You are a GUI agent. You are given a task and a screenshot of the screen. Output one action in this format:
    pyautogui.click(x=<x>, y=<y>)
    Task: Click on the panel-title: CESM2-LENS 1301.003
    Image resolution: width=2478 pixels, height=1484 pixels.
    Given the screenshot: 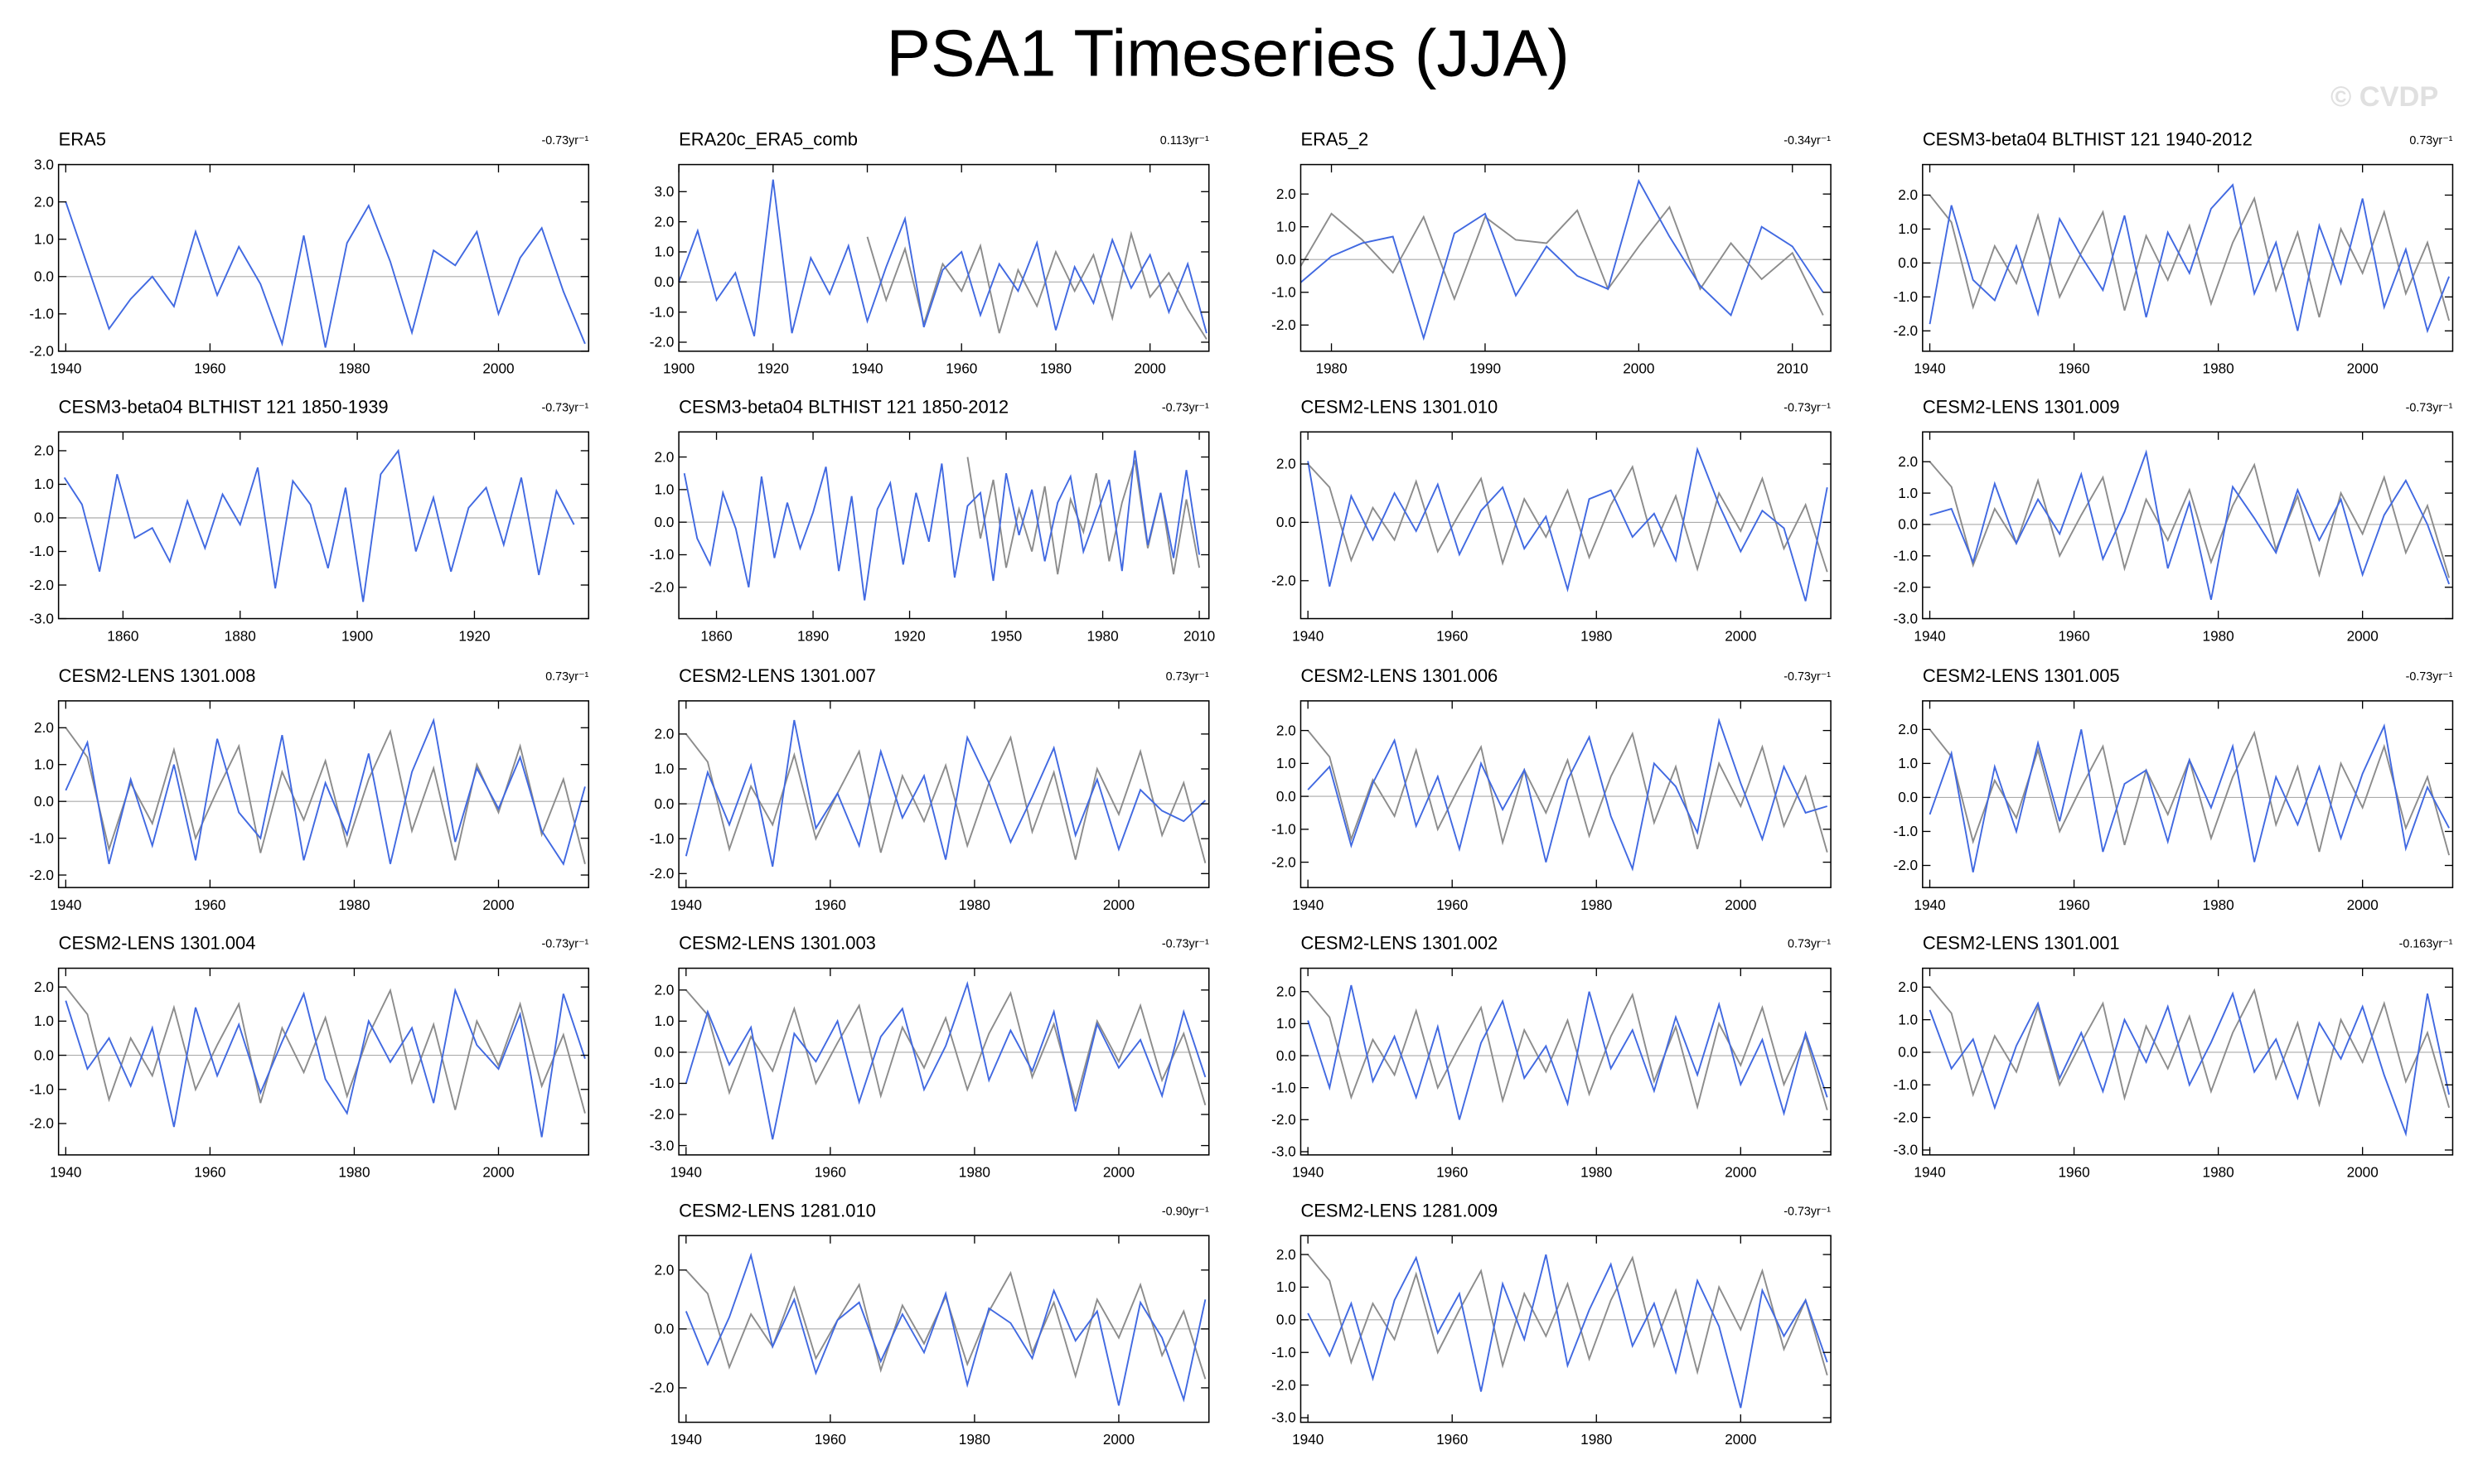 What is the action you would take?
    pyautogui.click(x=777, y=943)
    